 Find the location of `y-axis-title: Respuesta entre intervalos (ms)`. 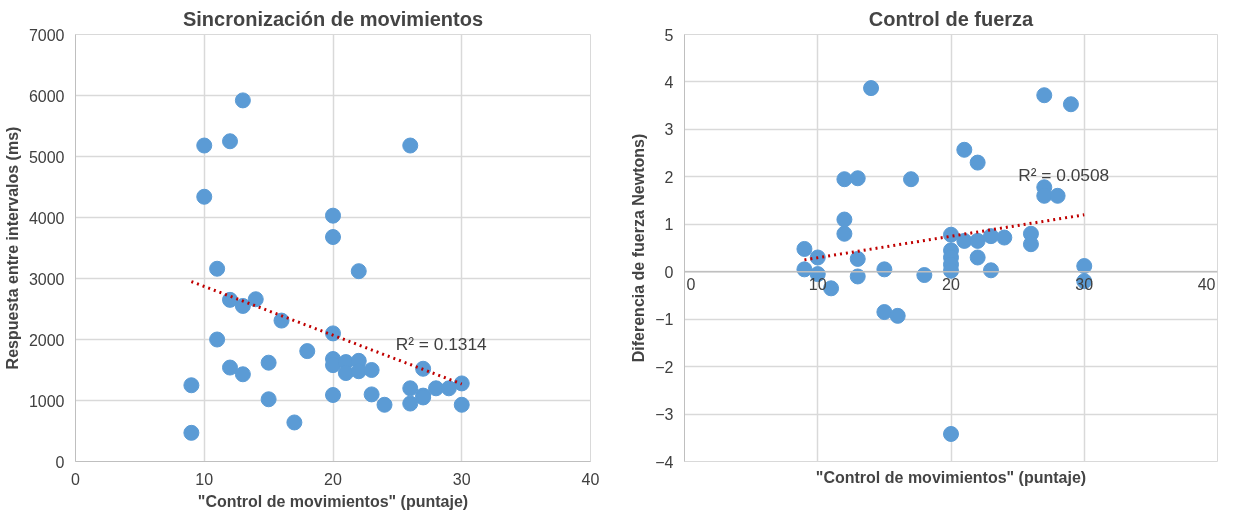

y-axis-title: Respuesta entre intervalos (ms) is located at coordinates (12, 248).